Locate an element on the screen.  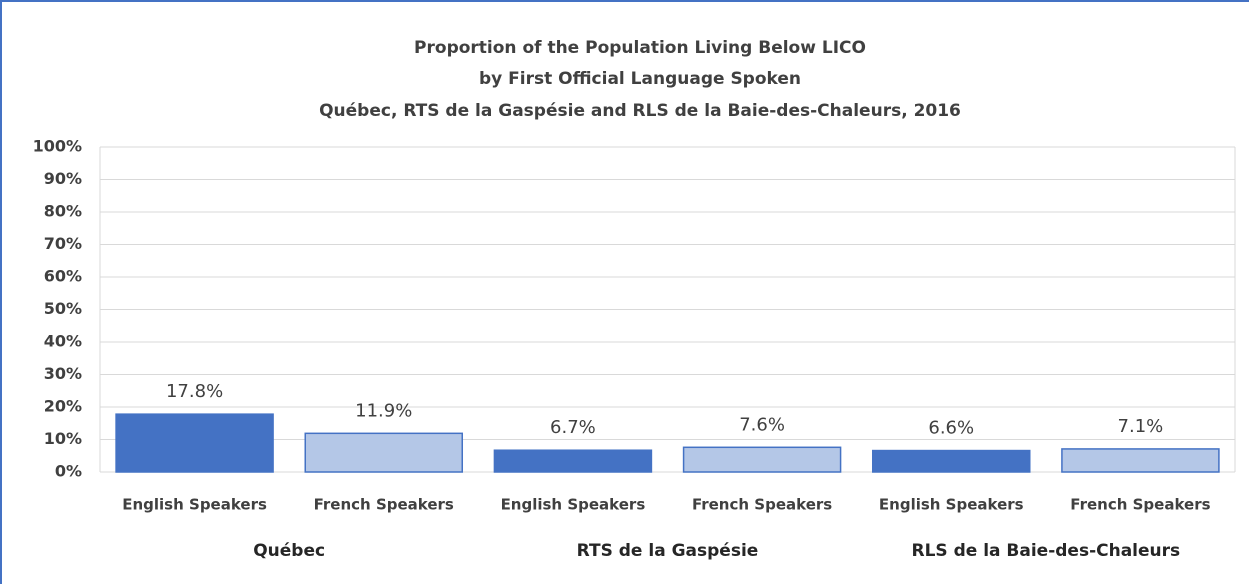
y-tick-label: 80% is located at coordinates (63, 211).